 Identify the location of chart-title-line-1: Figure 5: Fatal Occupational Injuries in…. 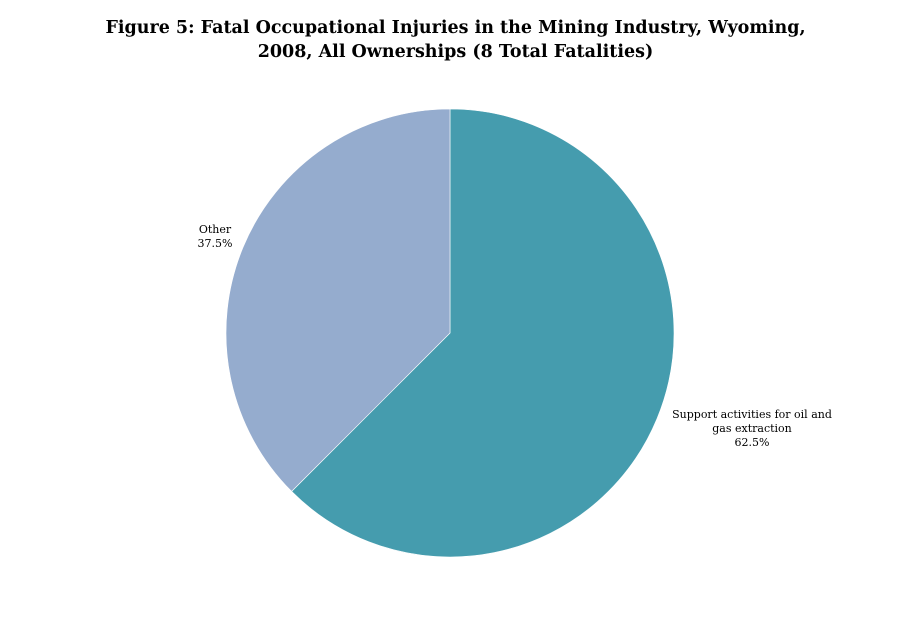
(455, 28).